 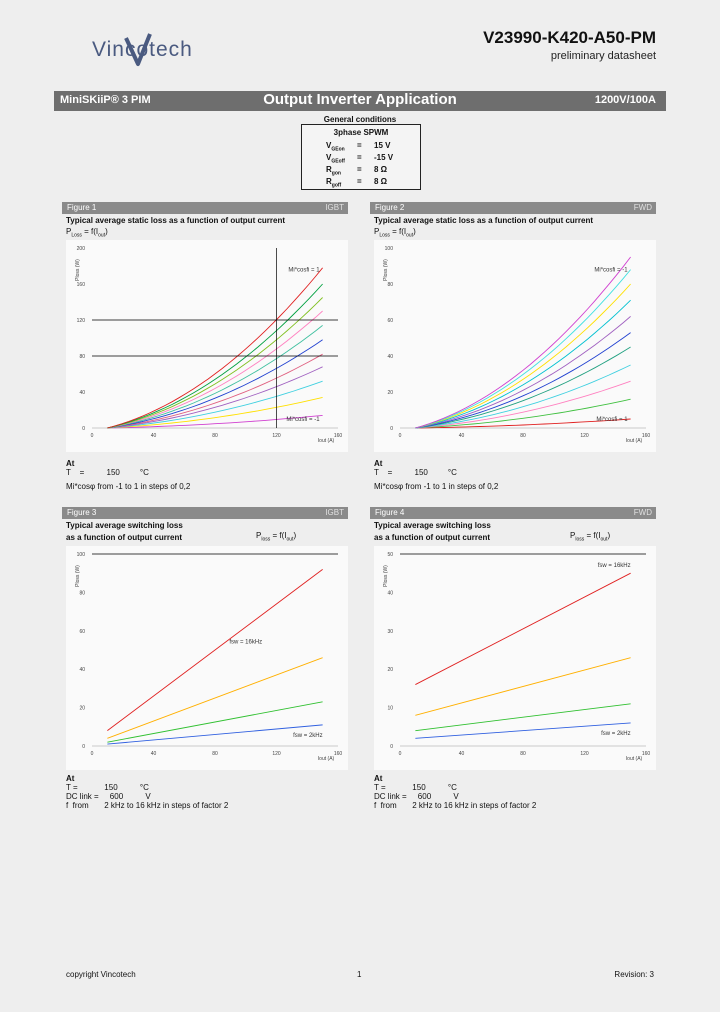 What do you see at coordinates (304, 270) in the screenshot?
I see `annotation-top: Mi*cosfi = 1` at bounding box center [304, 270].